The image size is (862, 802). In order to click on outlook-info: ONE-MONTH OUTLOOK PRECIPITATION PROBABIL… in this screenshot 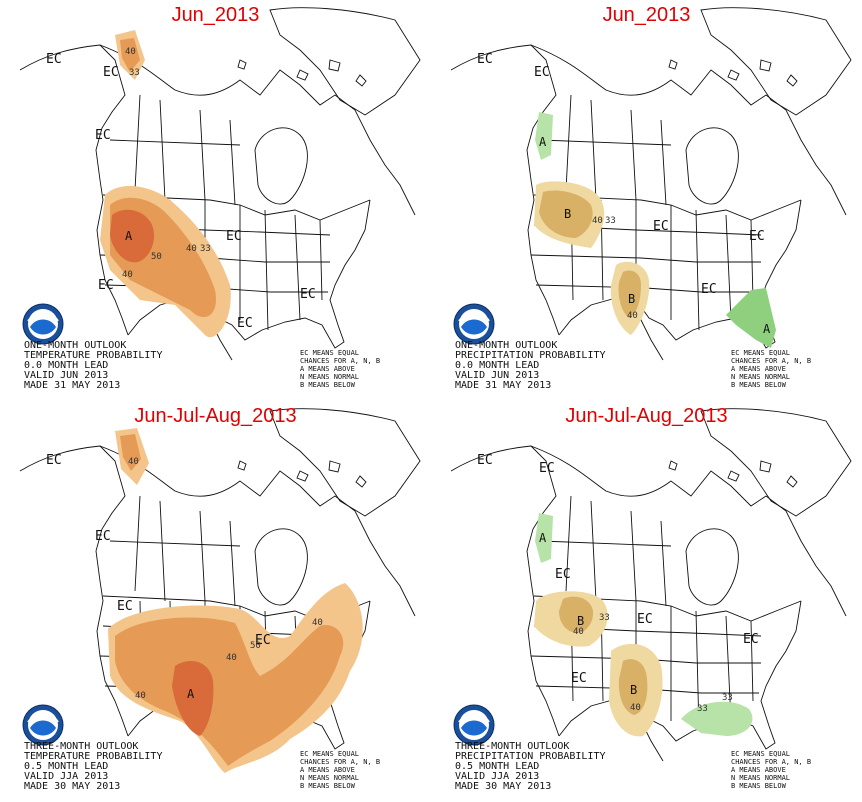, I will do `click(530, 365)`.